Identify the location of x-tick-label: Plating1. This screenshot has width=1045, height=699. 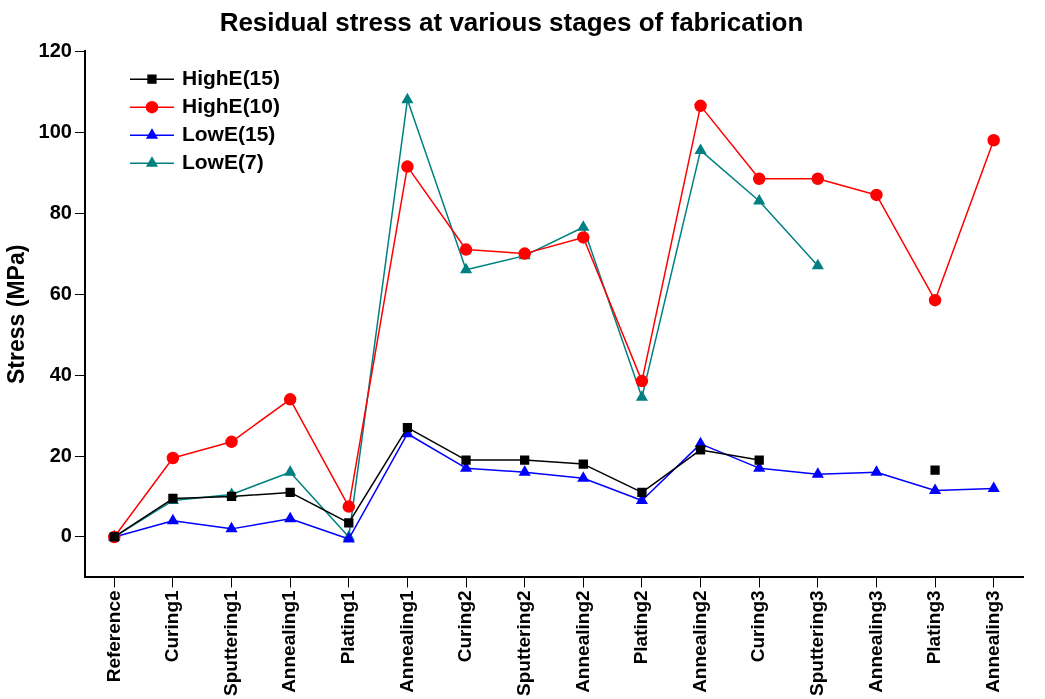
(348, 627).